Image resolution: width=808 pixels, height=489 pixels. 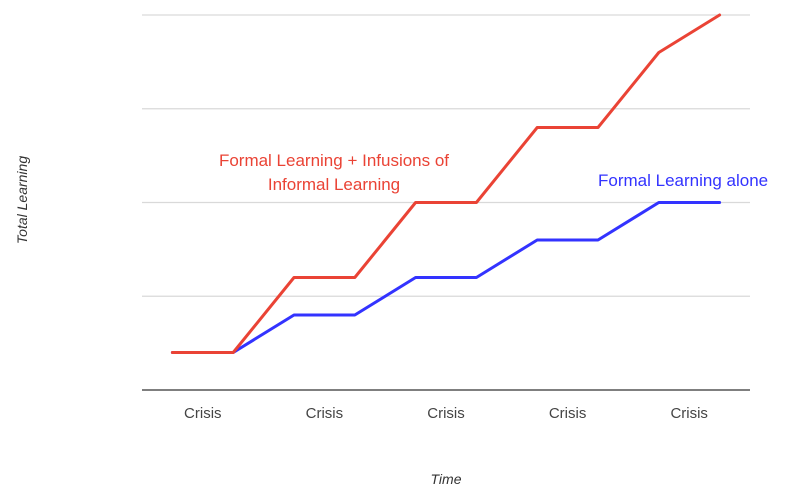 What do you see at coordinates (683, 180) in the screenshot?
I see `series-label: Formal Learning alone` at bounding box center [683, 180].